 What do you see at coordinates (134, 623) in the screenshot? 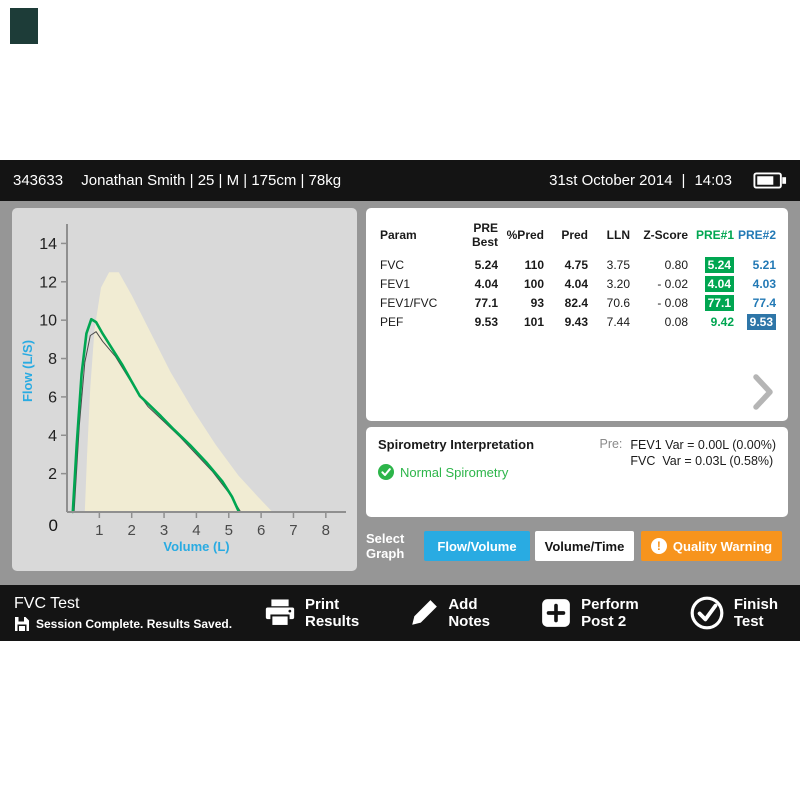
I see `session-status: Session Complete. Results Saved.` at bounding box center [134, 623].